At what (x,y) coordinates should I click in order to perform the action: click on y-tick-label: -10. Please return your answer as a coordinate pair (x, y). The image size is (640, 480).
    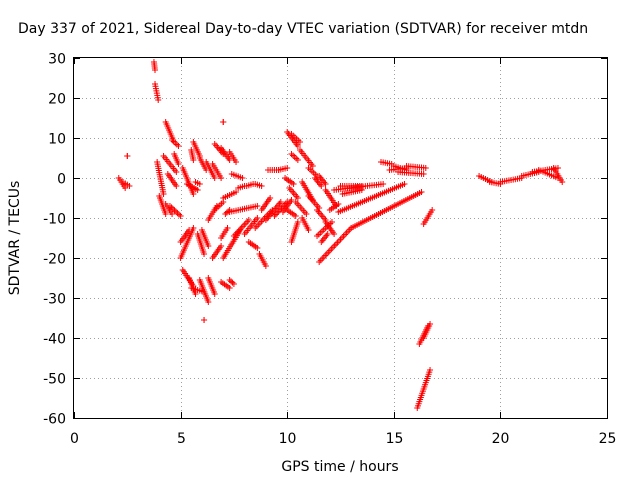
    Looking at the image, I should click on (54, 220).